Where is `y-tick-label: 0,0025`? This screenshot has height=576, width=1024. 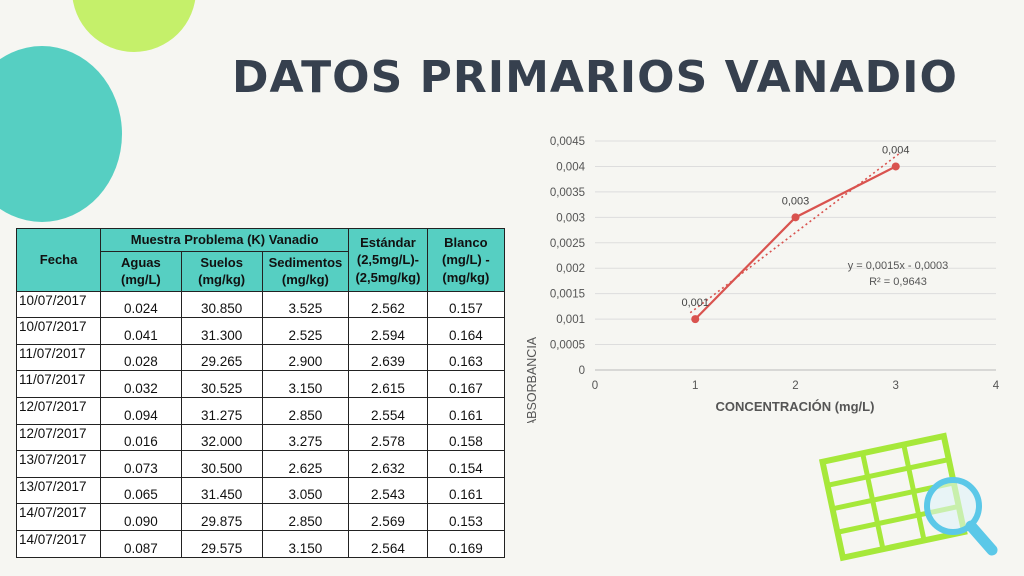 y-tick-label: 0,0025 is located at coordinates (567, 244).